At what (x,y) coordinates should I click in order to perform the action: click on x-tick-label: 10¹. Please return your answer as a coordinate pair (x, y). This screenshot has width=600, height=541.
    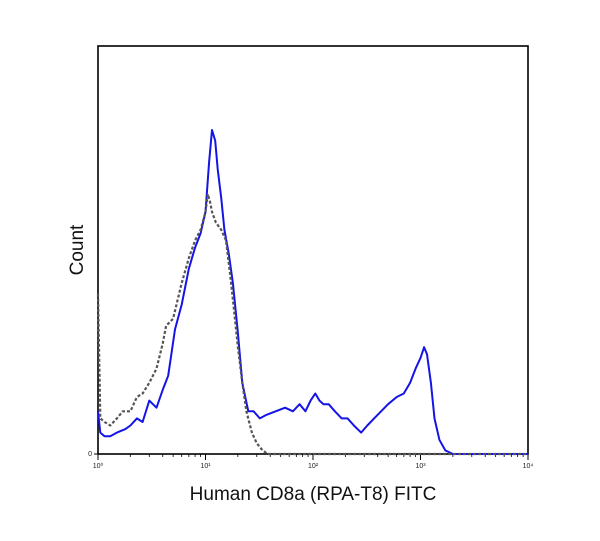
    Looking at the image, I should click on (205, 466).